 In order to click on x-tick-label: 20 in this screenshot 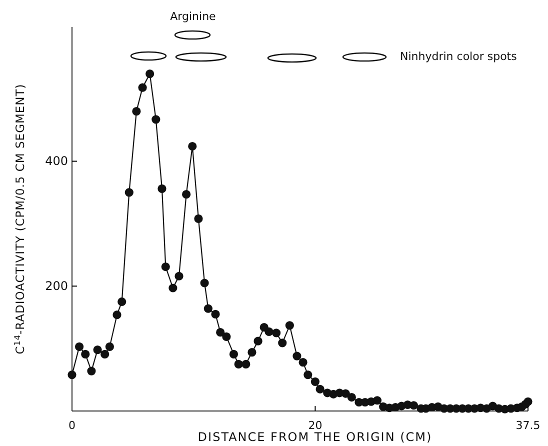, I will do `click(315, 425)`.